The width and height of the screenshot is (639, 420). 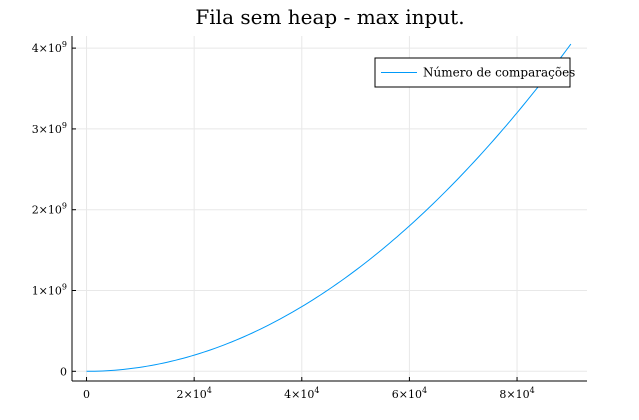 I want to click on chart-title: Fila sem heap - max input., so click(x=329, y=17).